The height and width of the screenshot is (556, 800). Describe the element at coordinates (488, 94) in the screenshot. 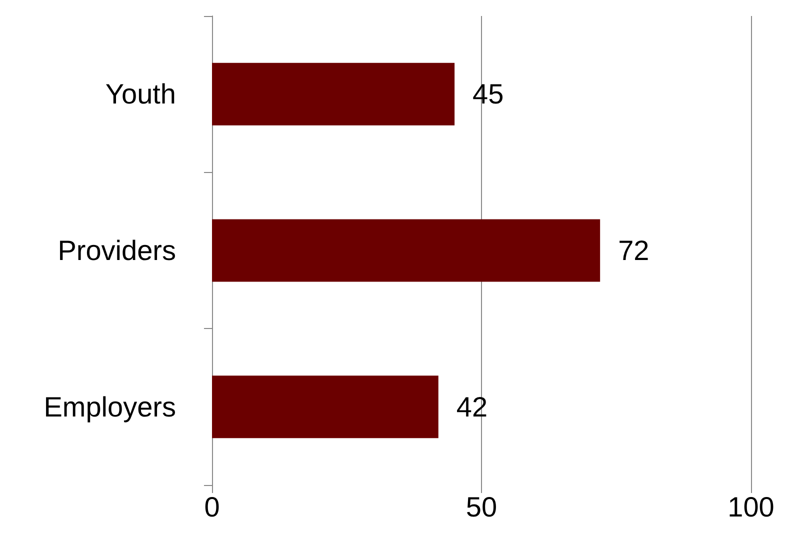

I see `data-label: 45` at that location.